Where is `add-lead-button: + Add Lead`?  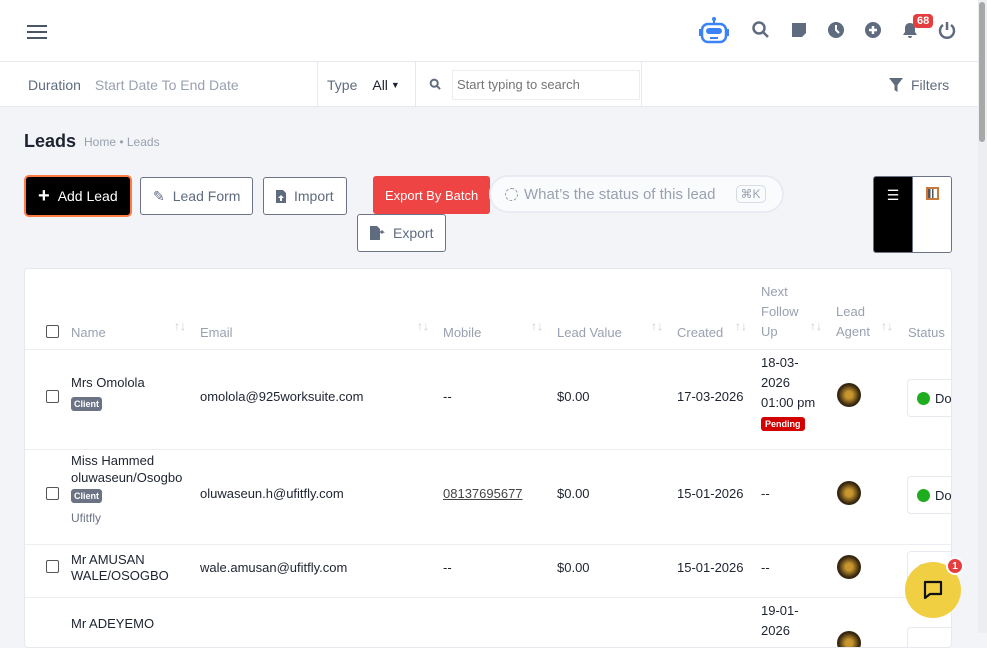 add-lead-button: + Add Lead is located at coordinates (78, 196).